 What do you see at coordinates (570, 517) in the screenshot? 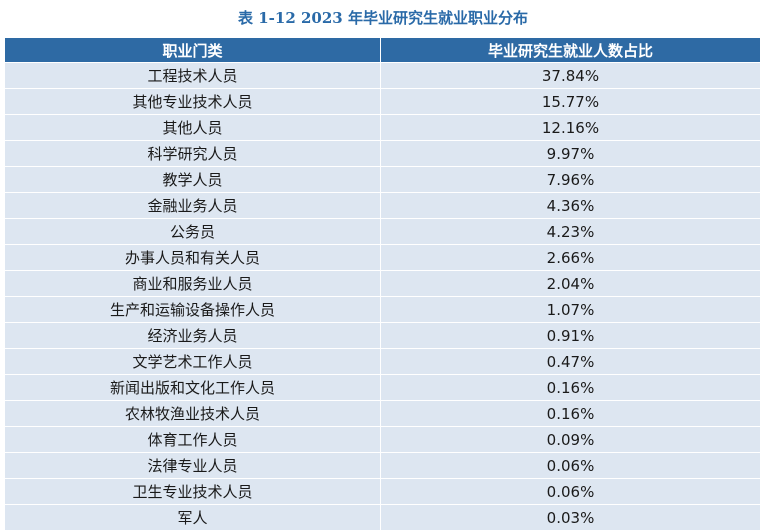
I see `share-cell: 0.03%` at bounding box center [570, 517].